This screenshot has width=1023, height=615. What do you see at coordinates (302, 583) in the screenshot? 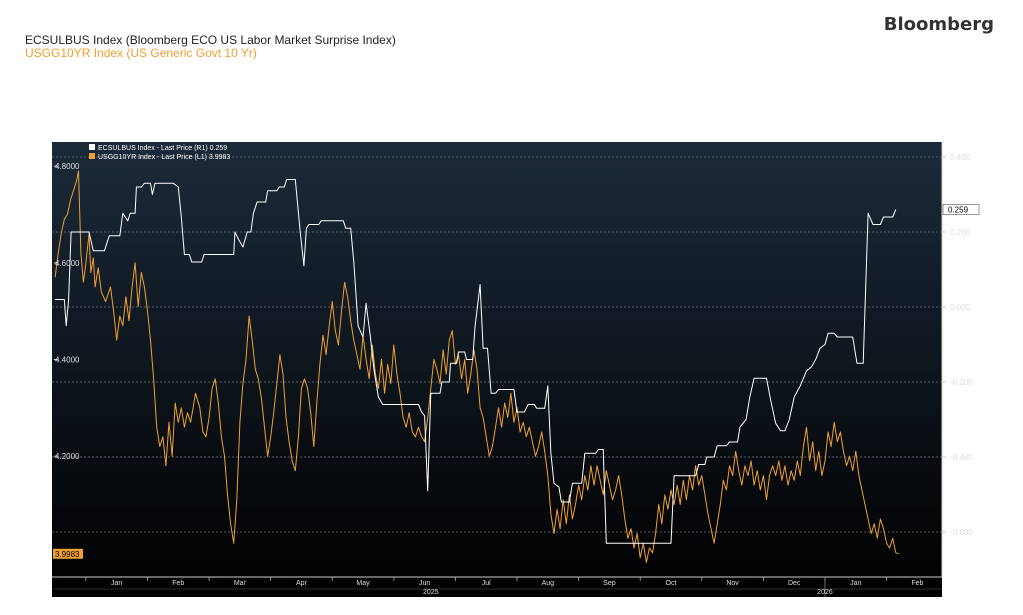
I see `x-tick-label: Apr` at bounding box center [302, 583].